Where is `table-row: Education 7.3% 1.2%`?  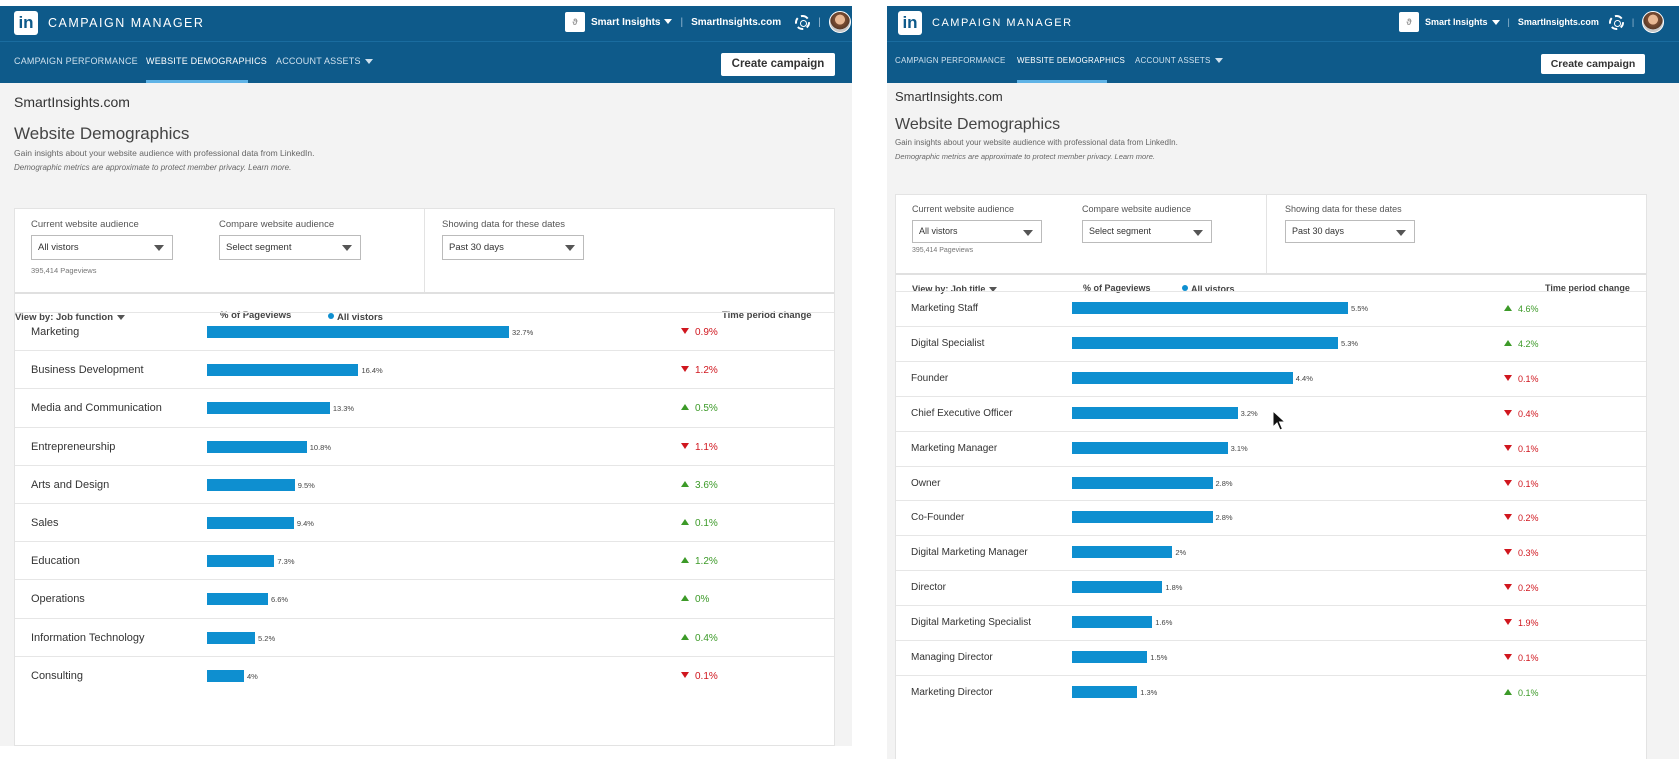
table-row: Education 7.3% 1.2% is located at coordinates (424, 560).